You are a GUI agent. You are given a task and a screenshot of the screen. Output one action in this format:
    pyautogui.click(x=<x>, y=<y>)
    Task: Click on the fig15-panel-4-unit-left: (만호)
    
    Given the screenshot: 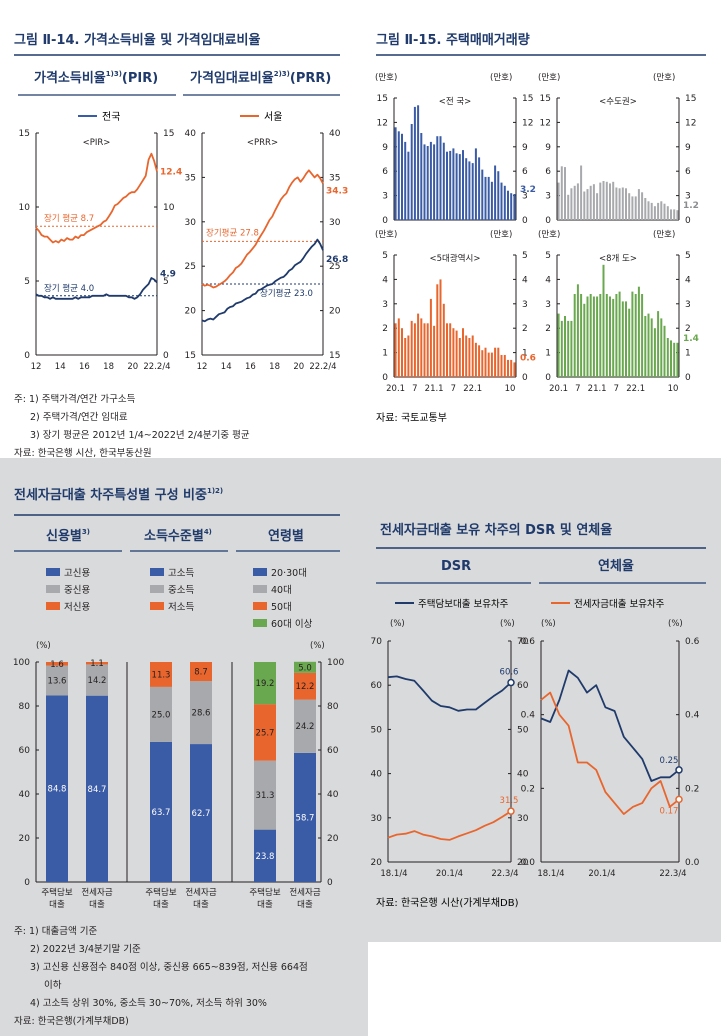 What is the action you would take?
    pyautogui.click(x=549, y=235)
    